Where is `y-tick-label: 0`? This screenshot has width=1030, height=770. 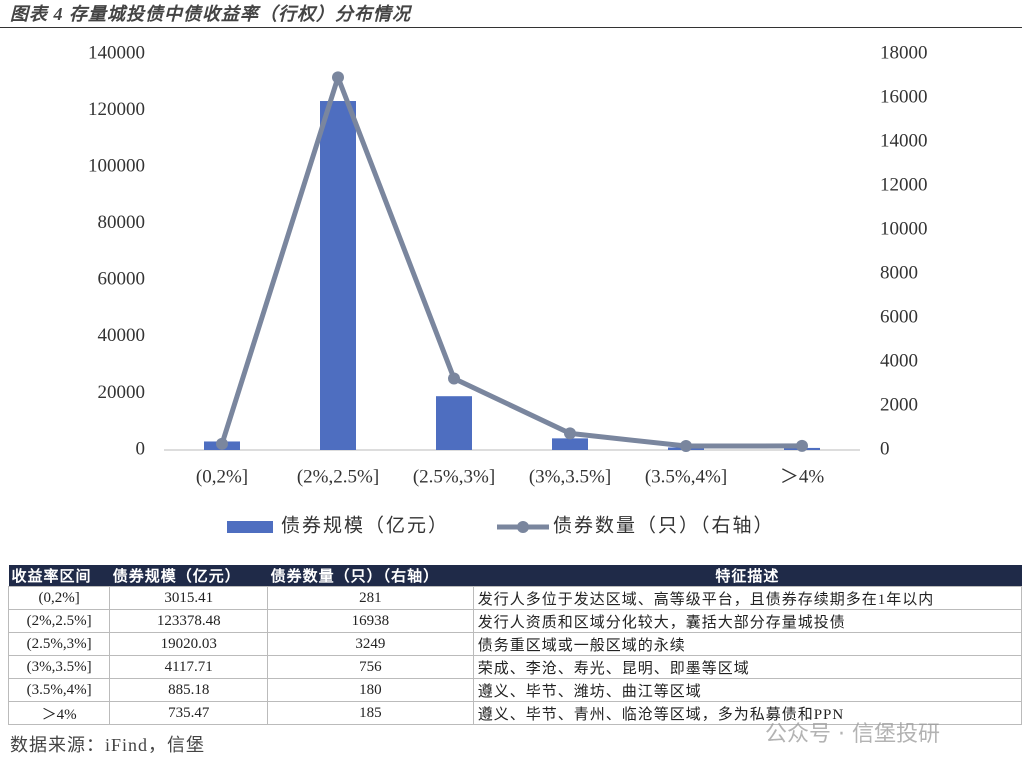
y-tick-label: 0 is located at coordinates (141, 448).